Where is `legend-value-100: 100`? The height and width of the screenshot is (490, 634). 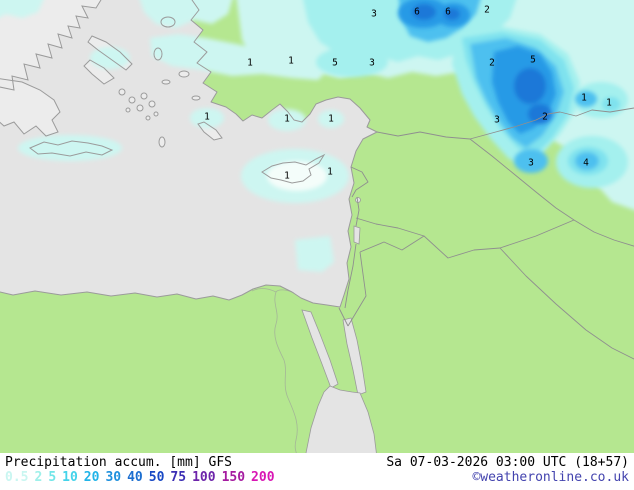
legend-value-100: 100 is located at coordinates (204, 477).